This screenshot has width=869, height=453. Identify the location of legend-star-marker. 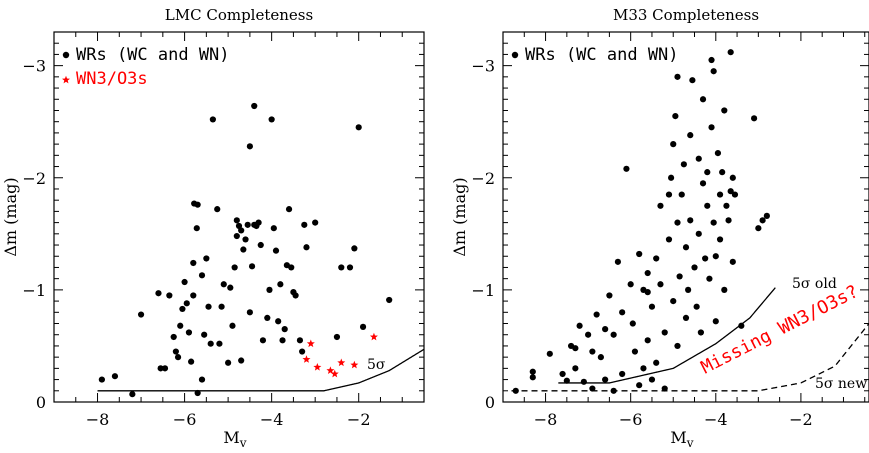
(66, 79).